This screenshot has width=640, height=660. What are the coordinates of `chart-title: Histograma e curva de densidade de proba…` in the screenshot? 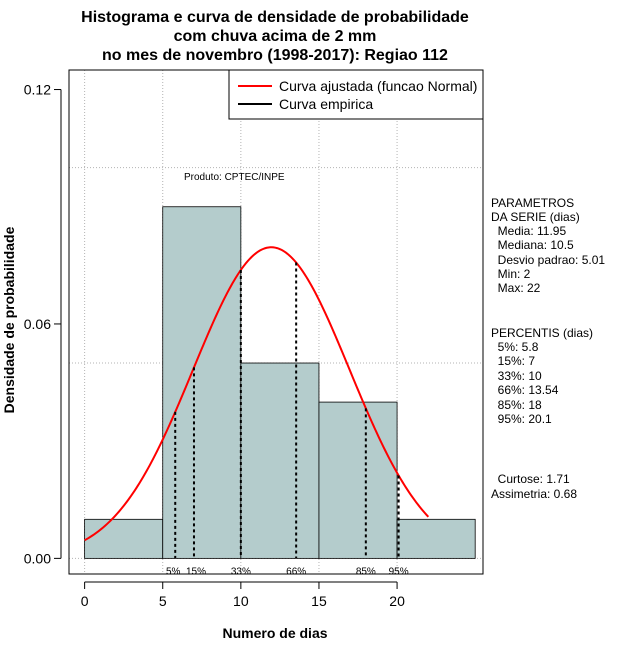 It's located at (275, 36).